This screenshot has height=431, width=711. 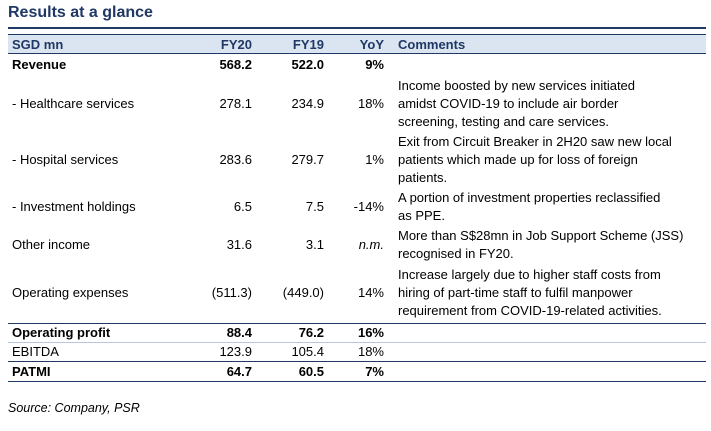 I want to click on comment-line: recognised in FY20., so click(x=456, y=253).